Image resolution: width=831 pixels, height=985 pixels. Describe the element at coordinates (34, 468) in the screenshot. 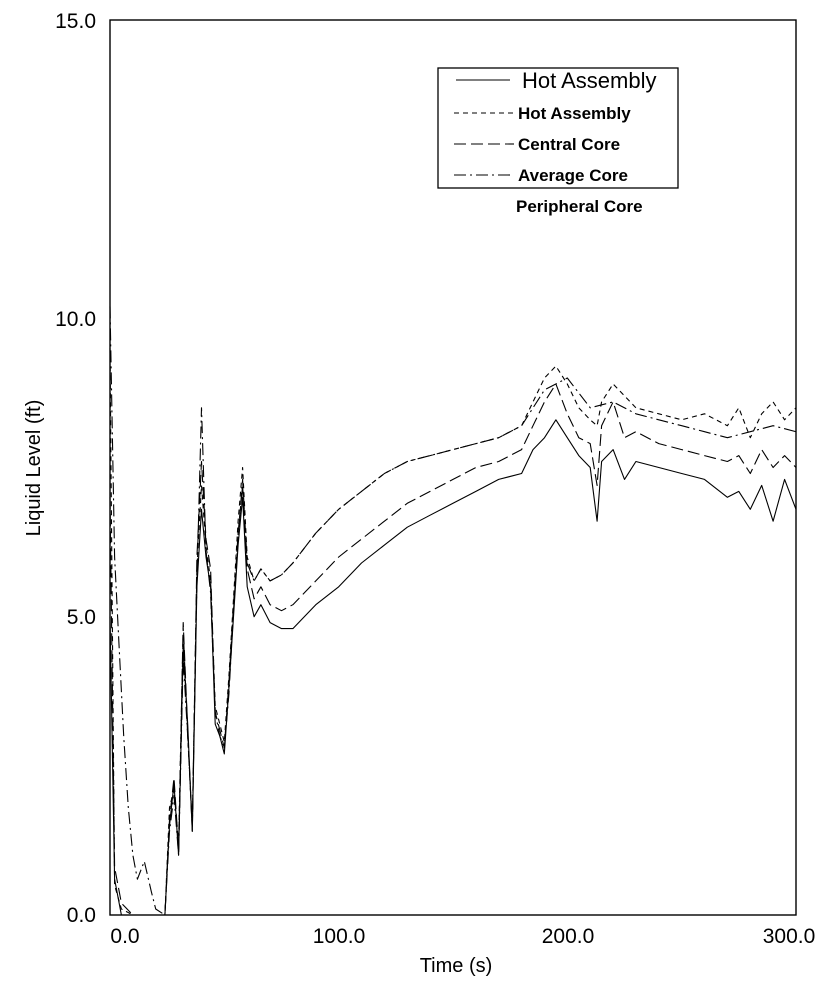

I see `y-axis-title: Liquid Level (ft)` at that location.